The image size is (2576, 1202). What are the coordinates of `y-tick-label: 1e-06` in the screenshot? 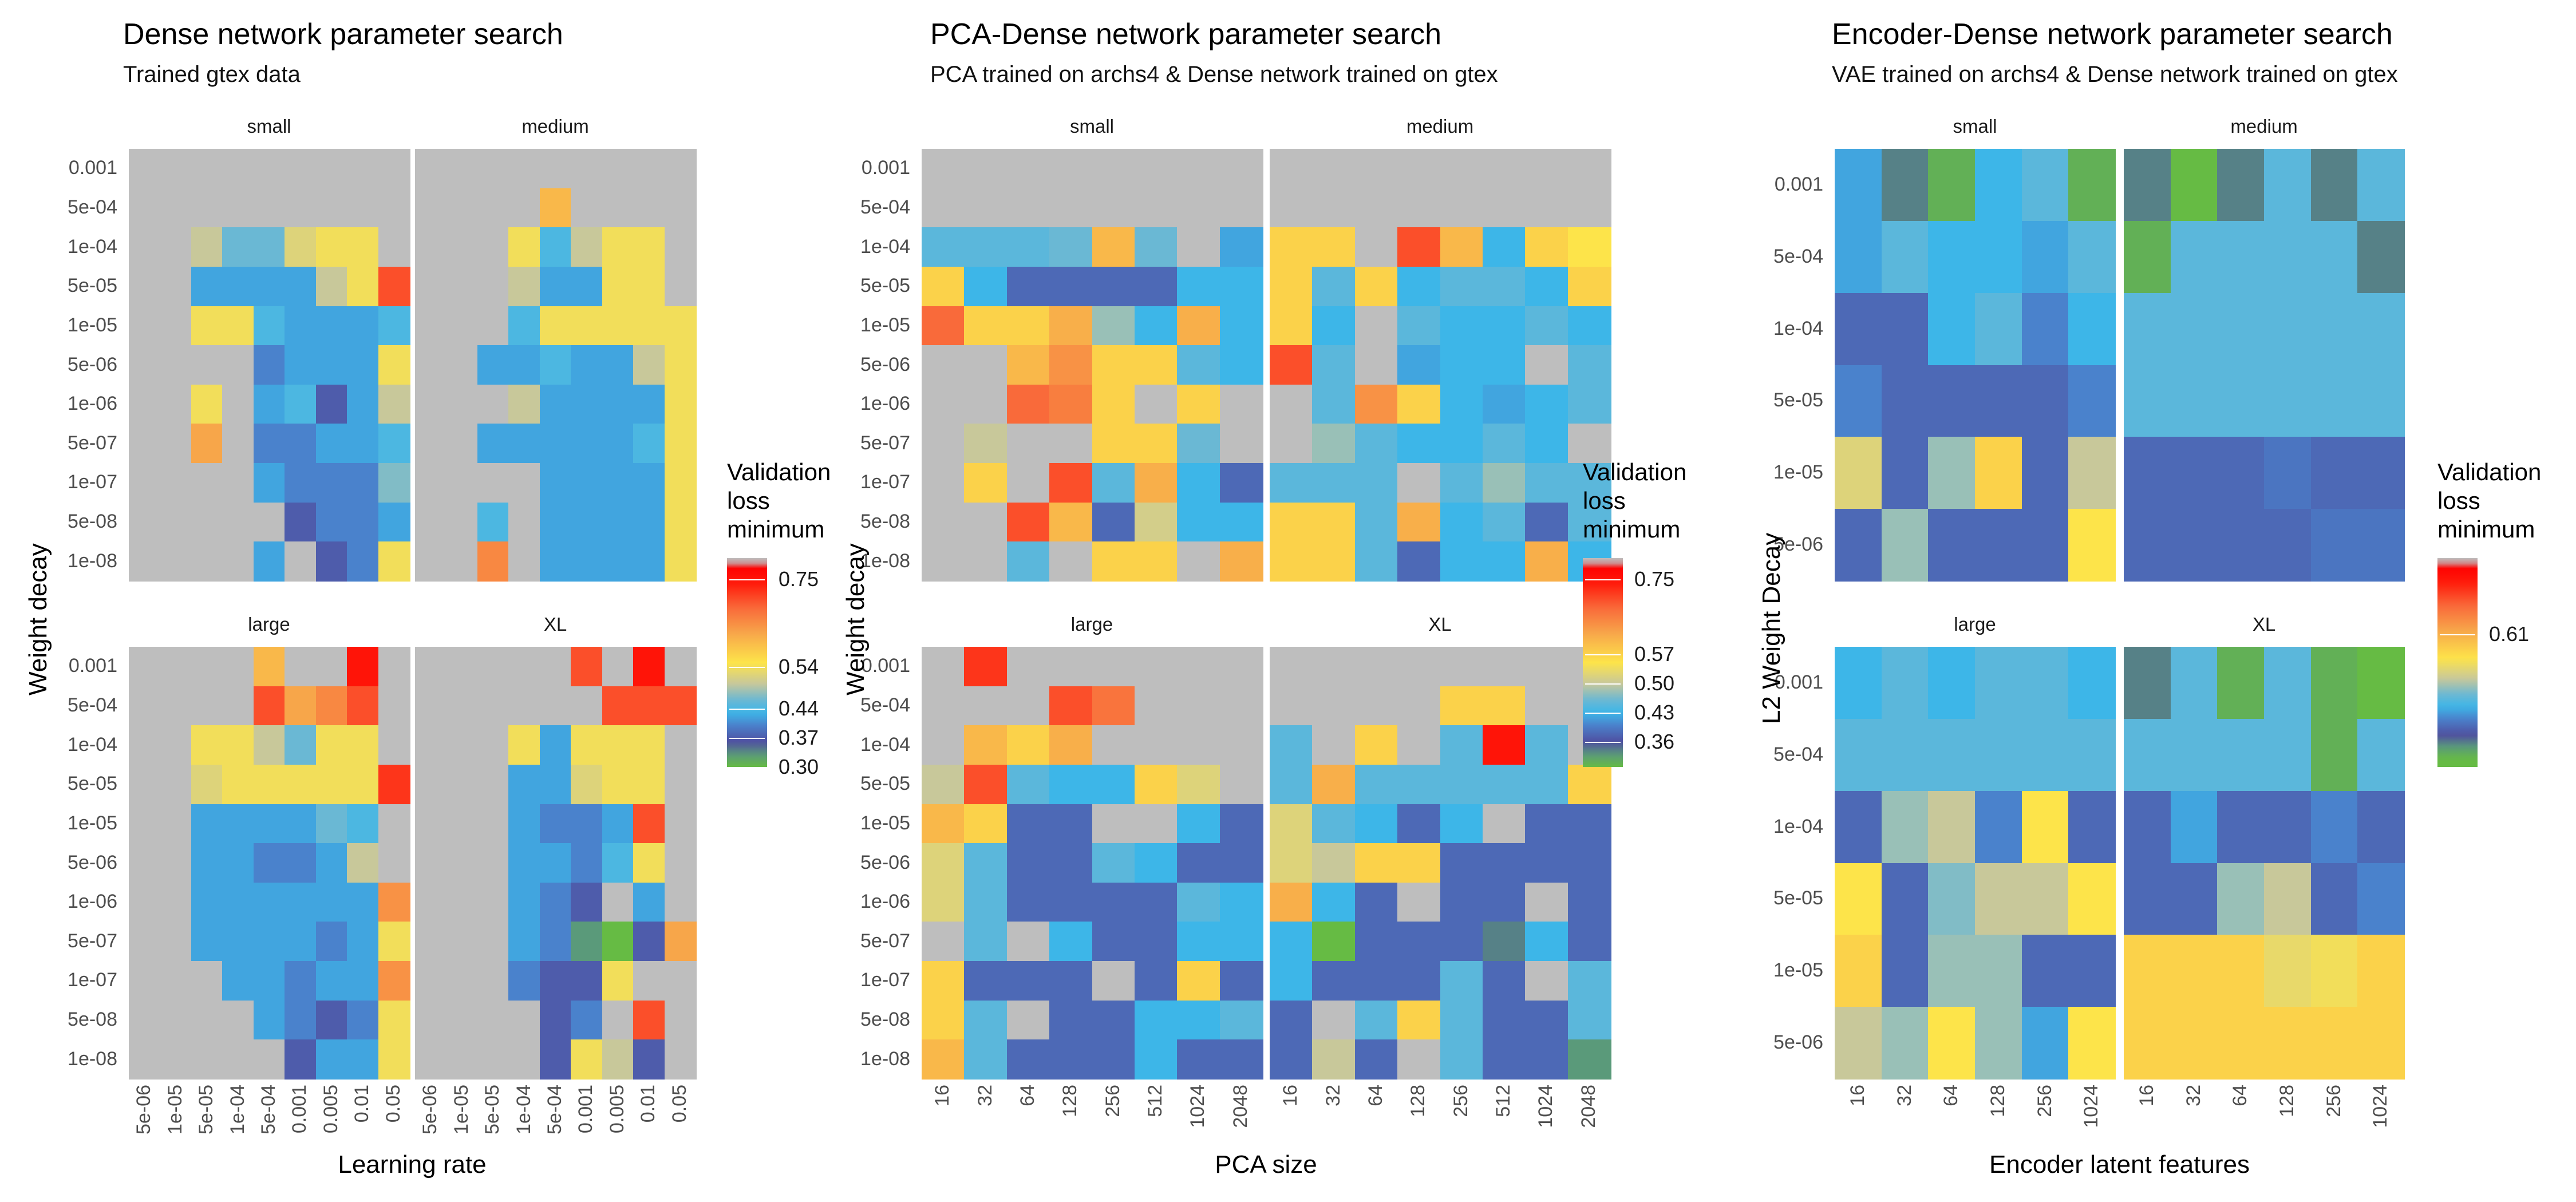 It's located at (92, 404).